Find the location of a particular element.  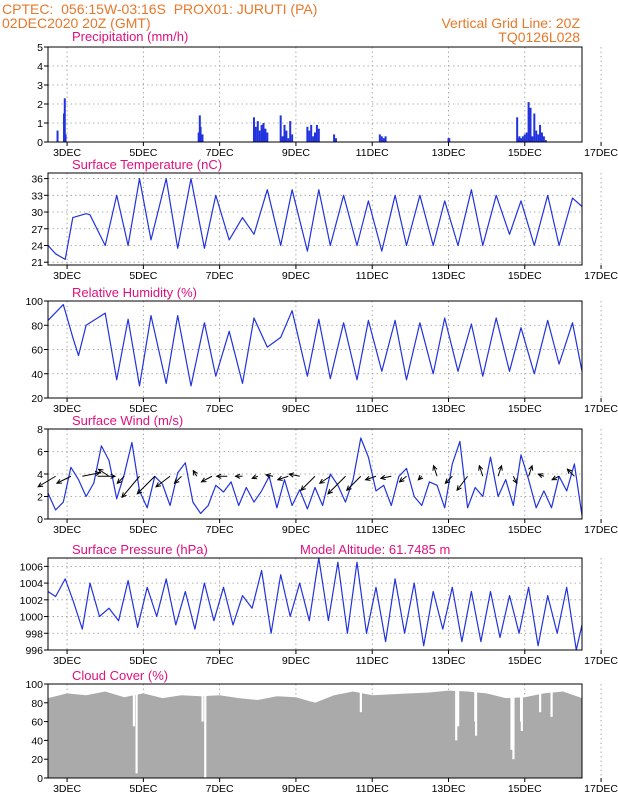

y-tick-label: 998 is located at coordinates (34, 634).